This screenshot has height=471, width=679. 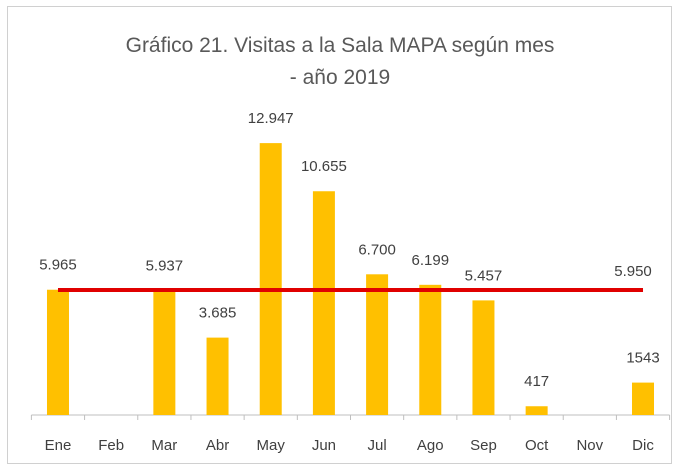 What do you see at coordinates (377, 249) in the screenshot?
I see `data-label: 6.700` at bounding box center [377, 249].